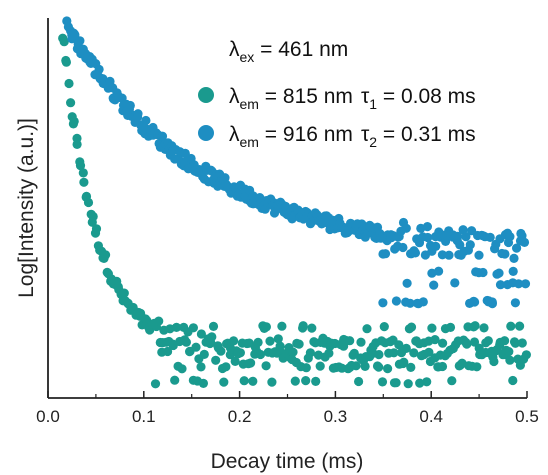 Image resolution: width=548 pixels, height=475 pixels. What do you see at coordinates (301, 49) in the screenshot?
I see `excitation-value: = 461 nm` at bounding box center [301, 49].